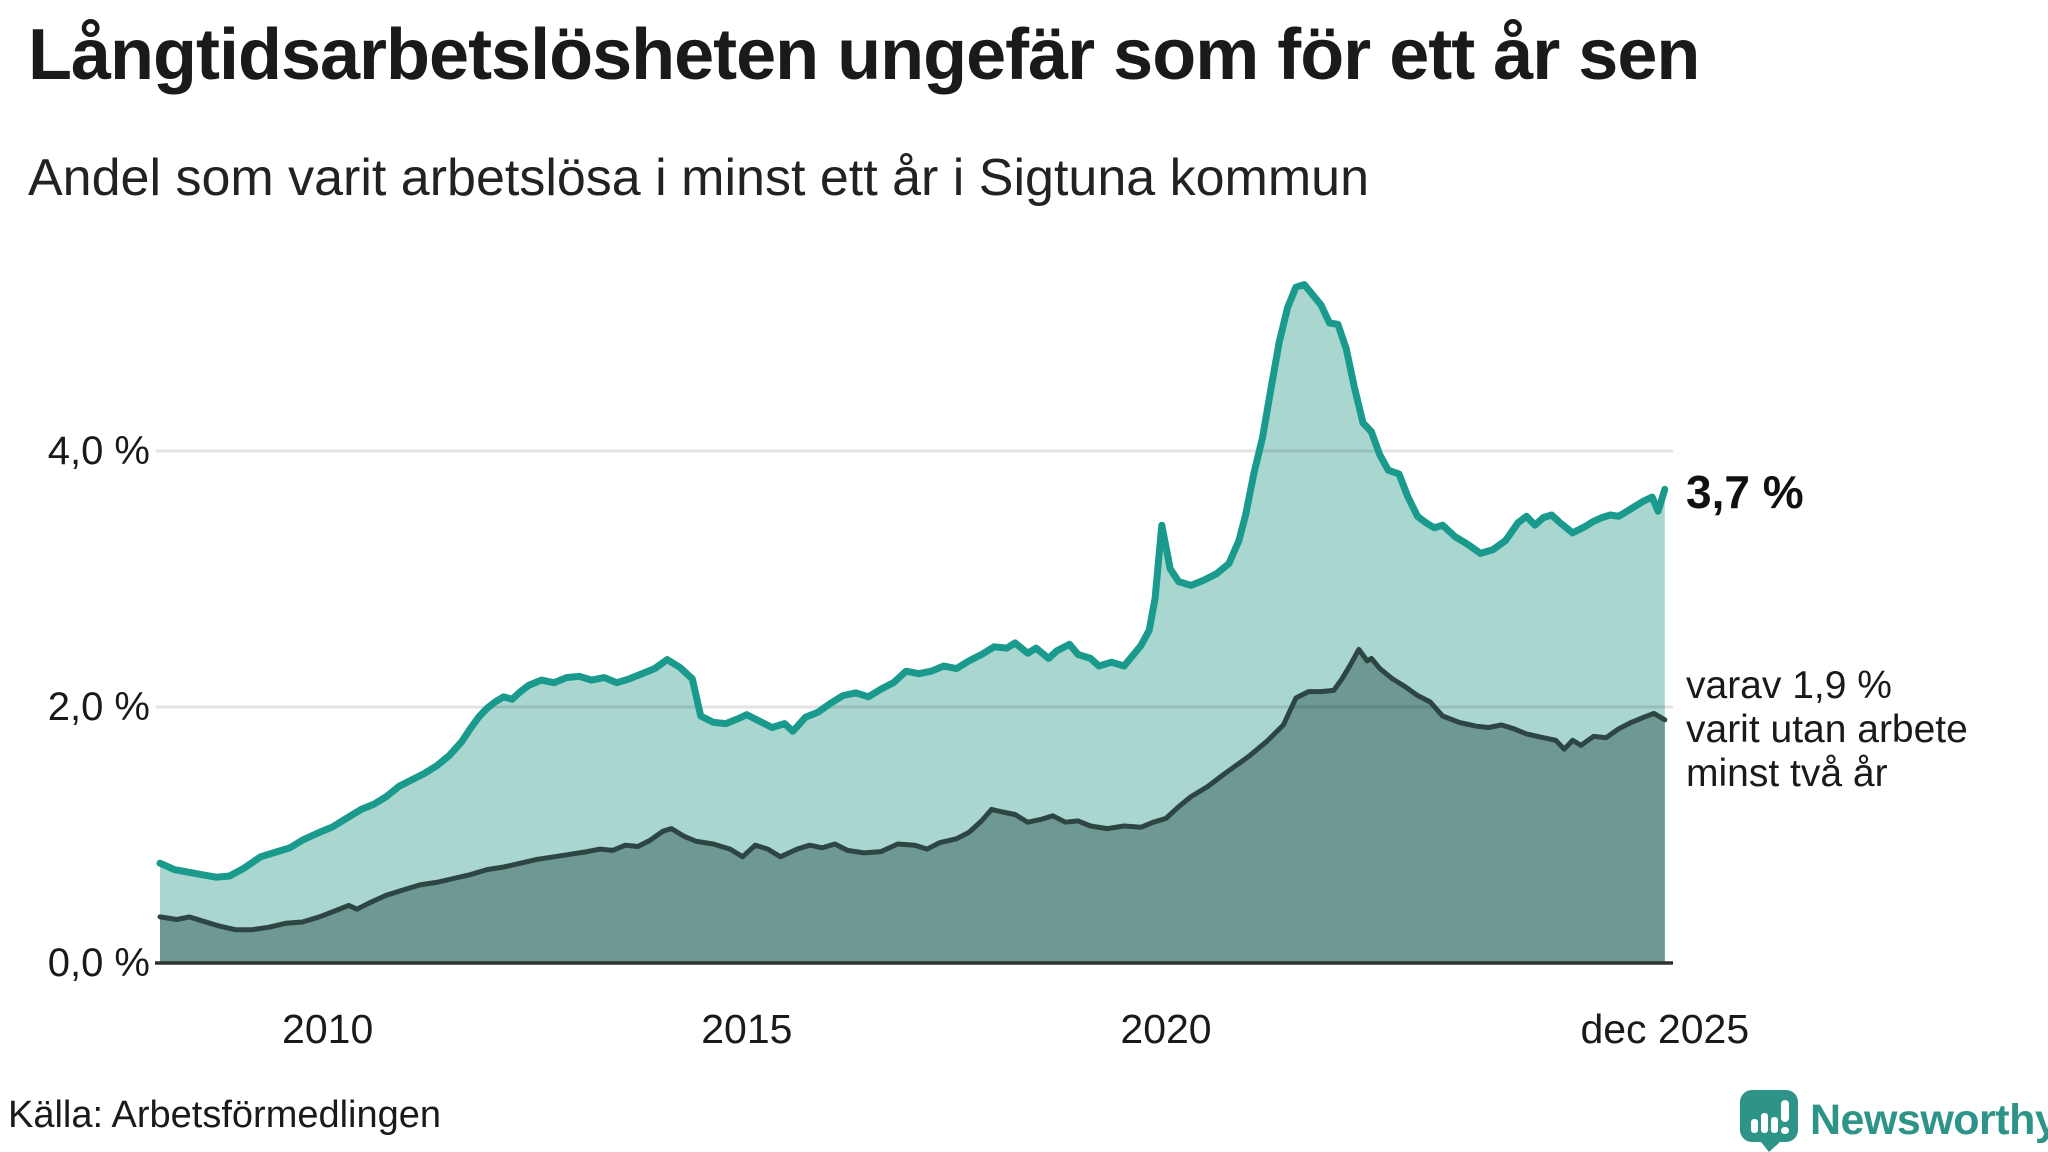  What do you see at coordinates (98, 963) in the screenshot?
I see `y-axis-tick-label: 0,0 %` at bounding box center [98, 963].